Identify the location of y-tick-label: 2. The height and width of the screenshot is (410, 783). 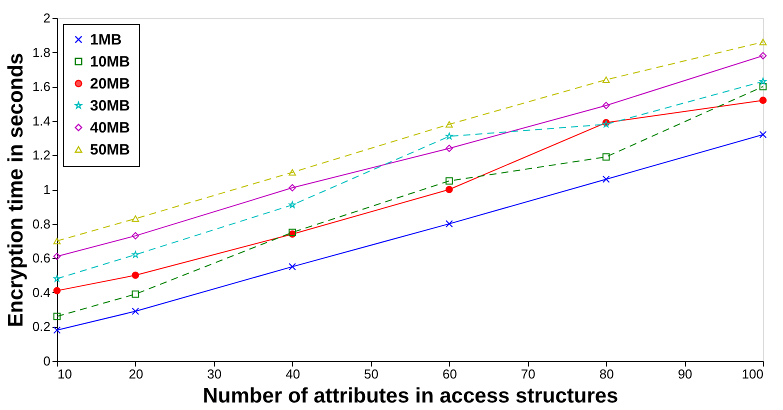
(46, 18).